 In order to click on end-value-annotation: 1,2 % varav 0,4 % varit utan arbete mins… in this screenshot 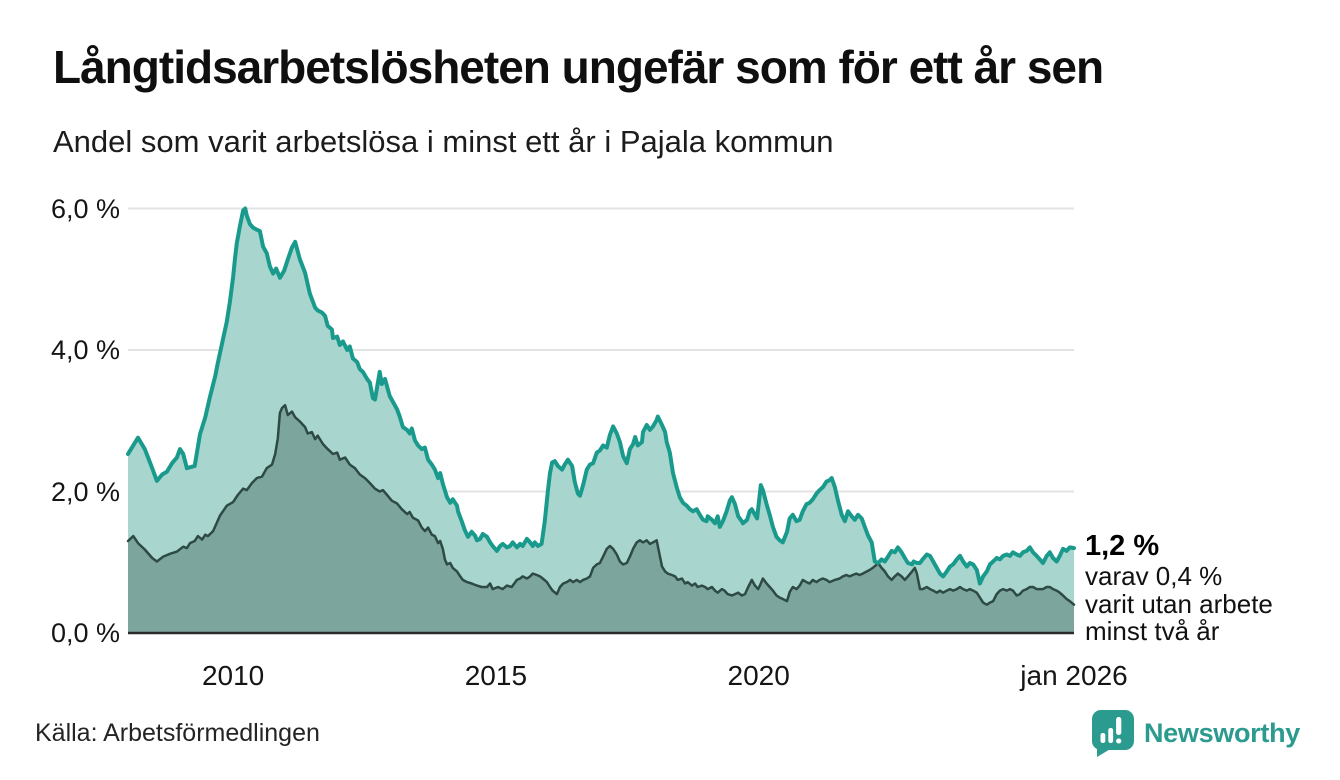, I will do `click(1200, 587)`.